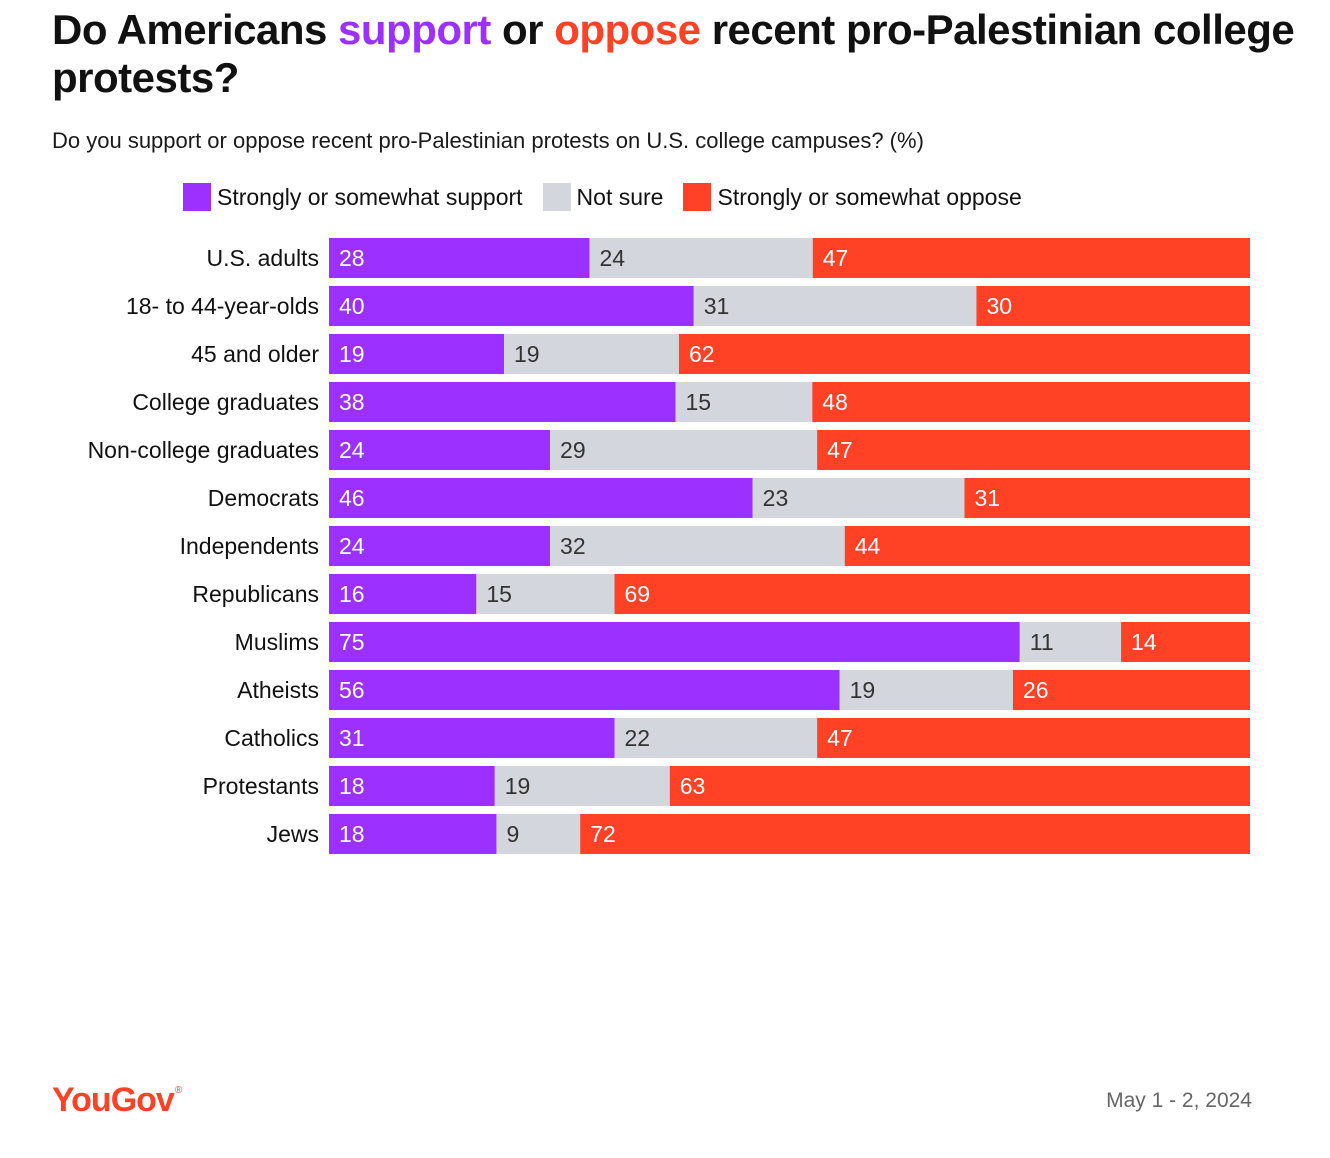 Image resolution: width=1330 pixels, height=1158 pixels. Describe the element at coordinates (352, 738) in the screenshot. I see `data-label-catholics-strongly-or-somewhat-support: 31` at that location.